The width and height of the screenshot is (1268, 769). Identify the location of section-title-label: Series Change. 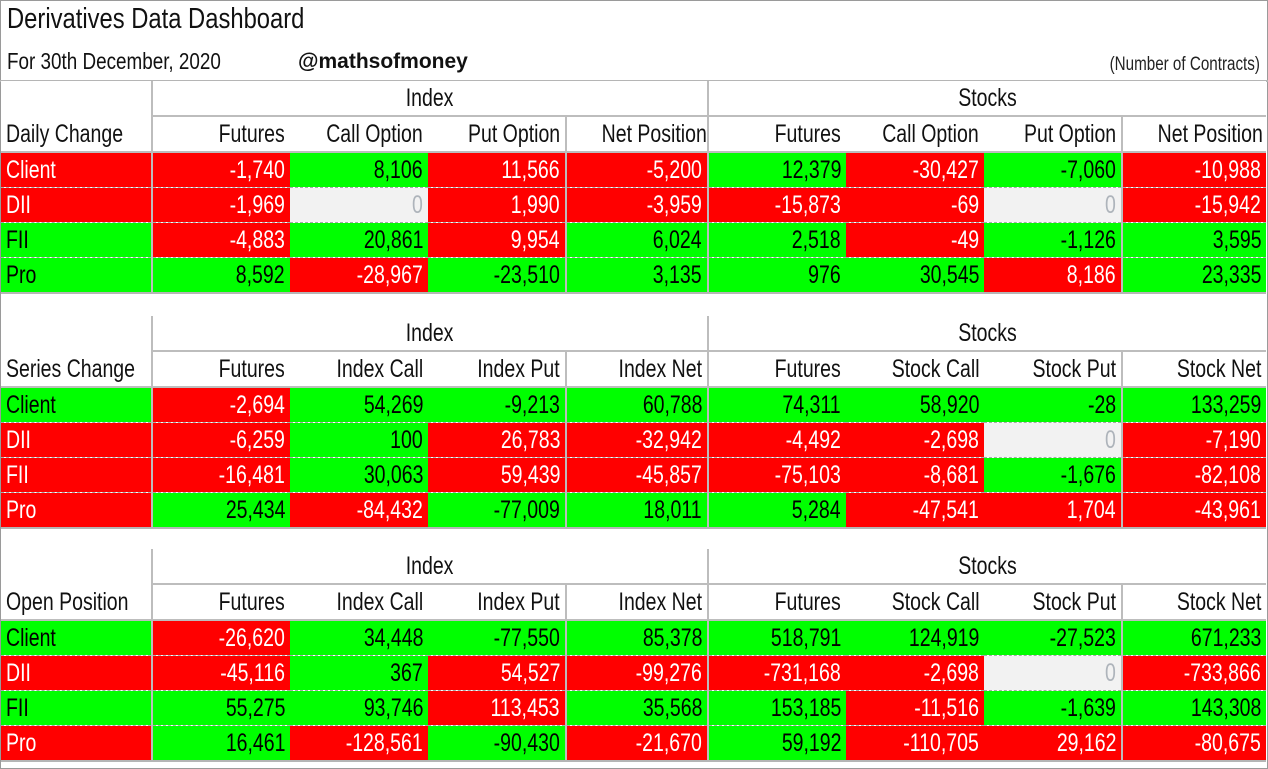
(71, 368).